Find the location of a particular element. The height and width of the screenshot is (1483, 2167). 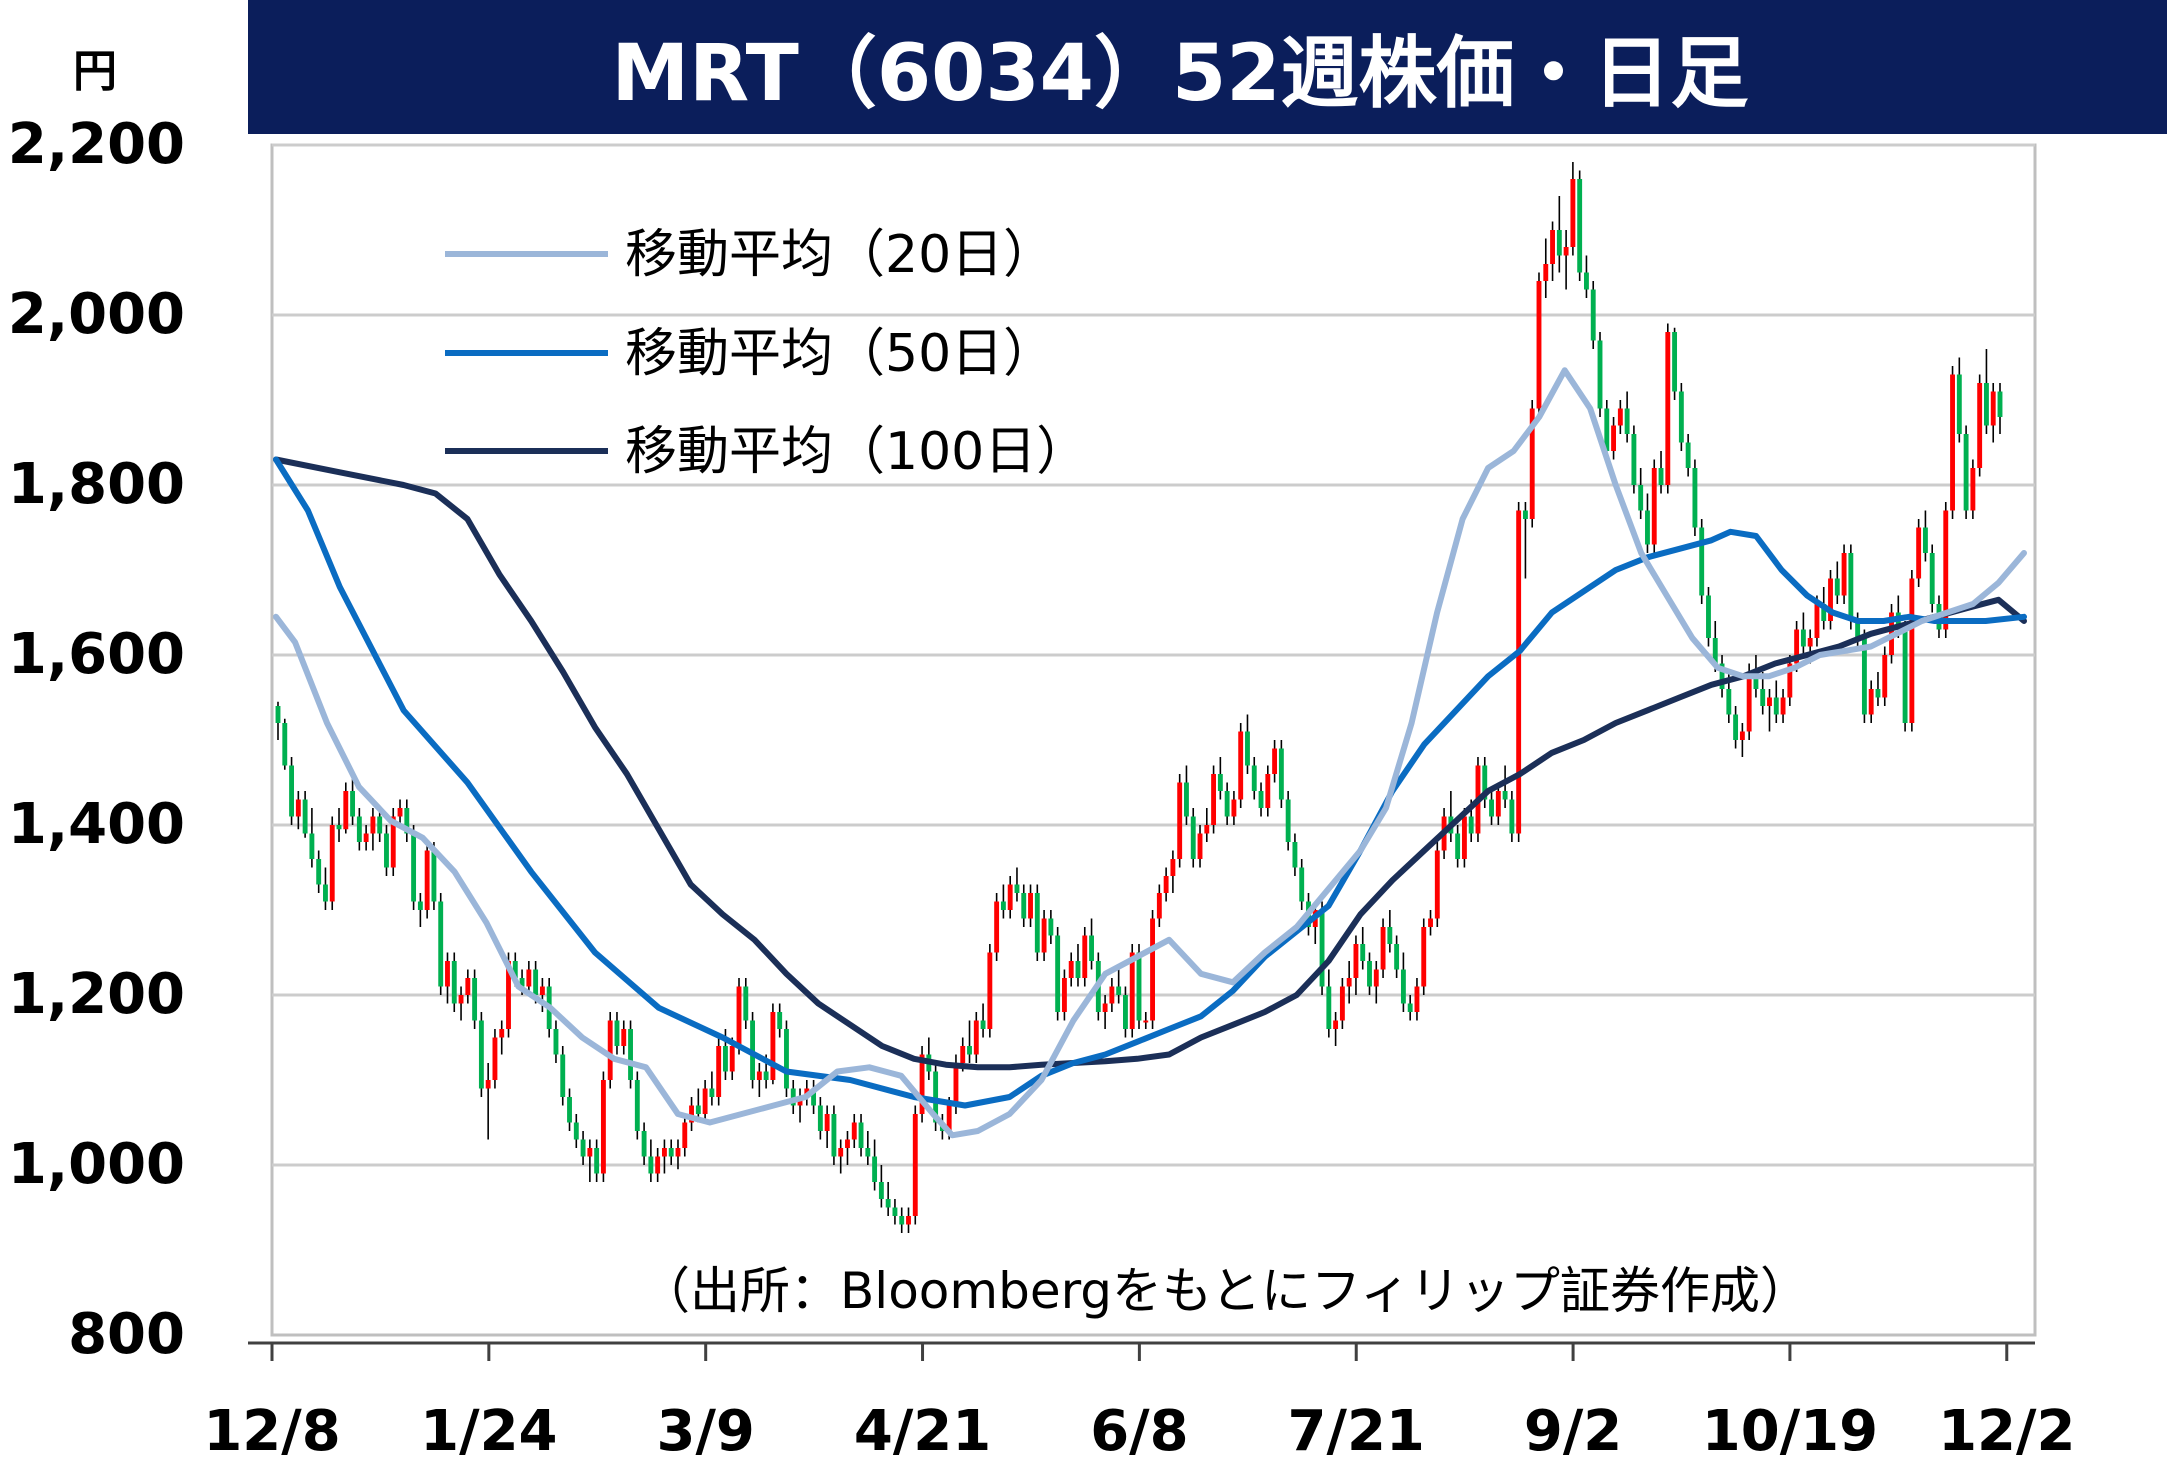

legend-label-ma50: 移動平均（50日） is located at coordinates (840, 354).